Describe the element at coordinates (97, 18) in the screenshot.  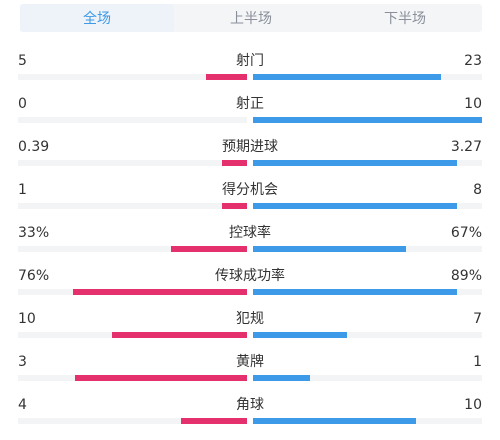
I see `tab-full-match: 全场` at that location.